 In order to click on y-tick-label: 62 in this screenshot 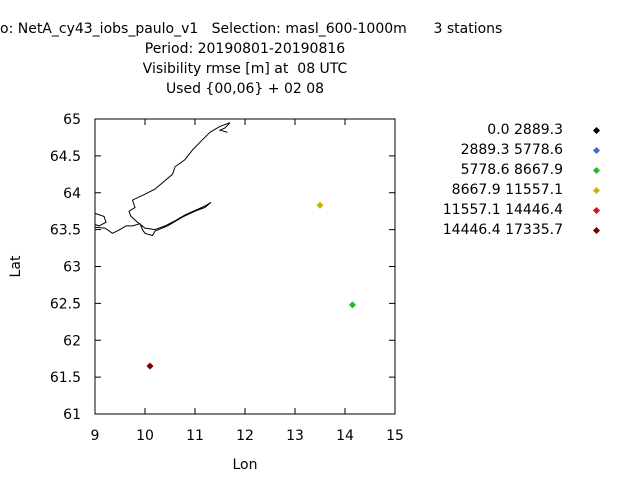, I will do `click(72, 341)`.